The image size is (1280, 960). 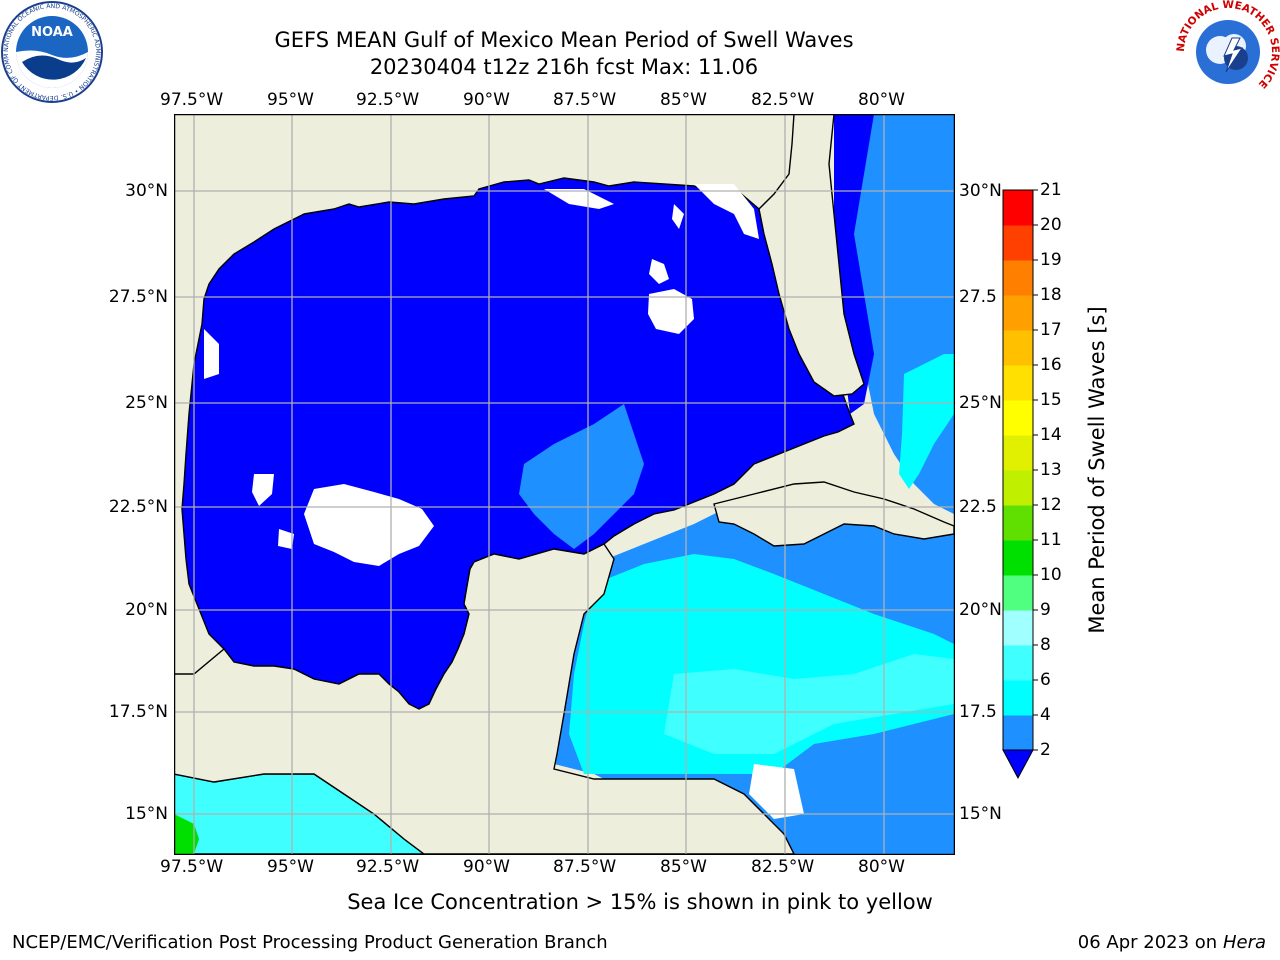 What do you see at coordinates (980, 814) in the screenshot?
I see `lat-label-right: 15°N` at bounding box center [980, 814].